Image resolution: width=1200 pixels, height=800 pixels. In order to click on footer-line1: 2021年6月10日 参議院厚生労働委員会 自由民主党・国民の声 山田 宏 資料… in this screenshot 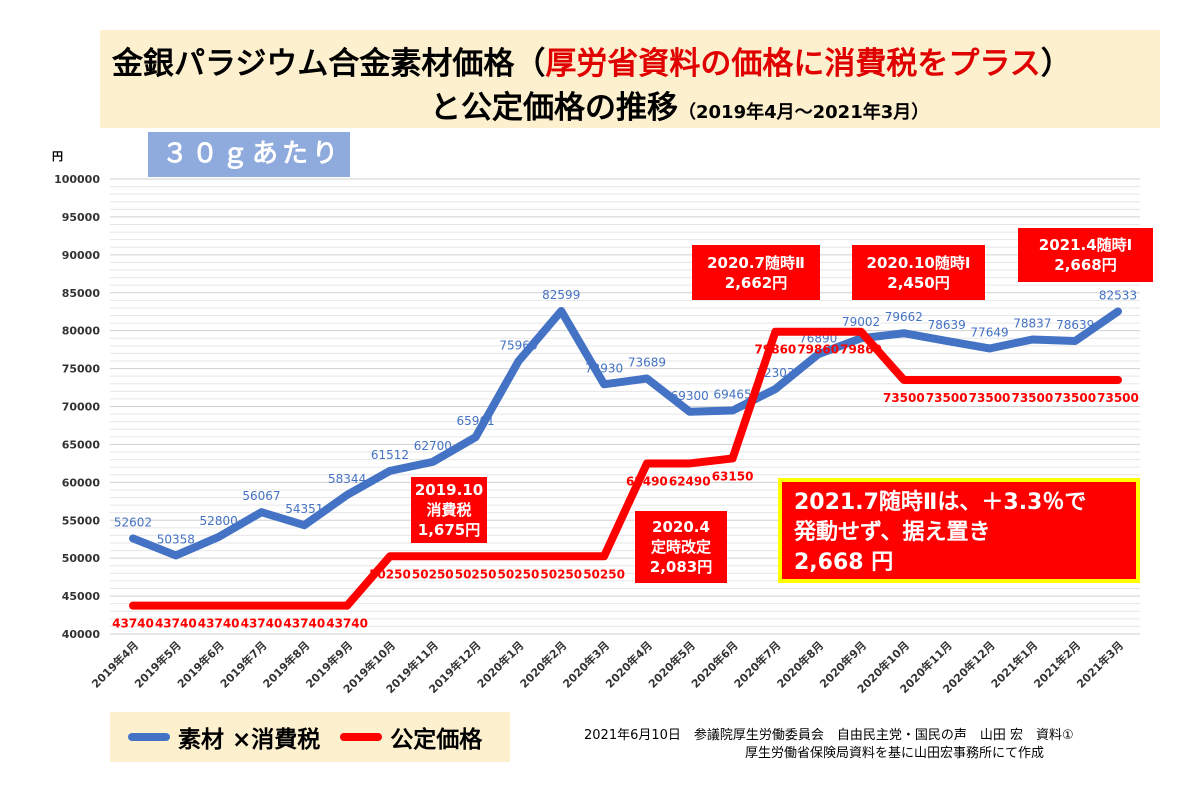, I will do `click(829, 735)`.